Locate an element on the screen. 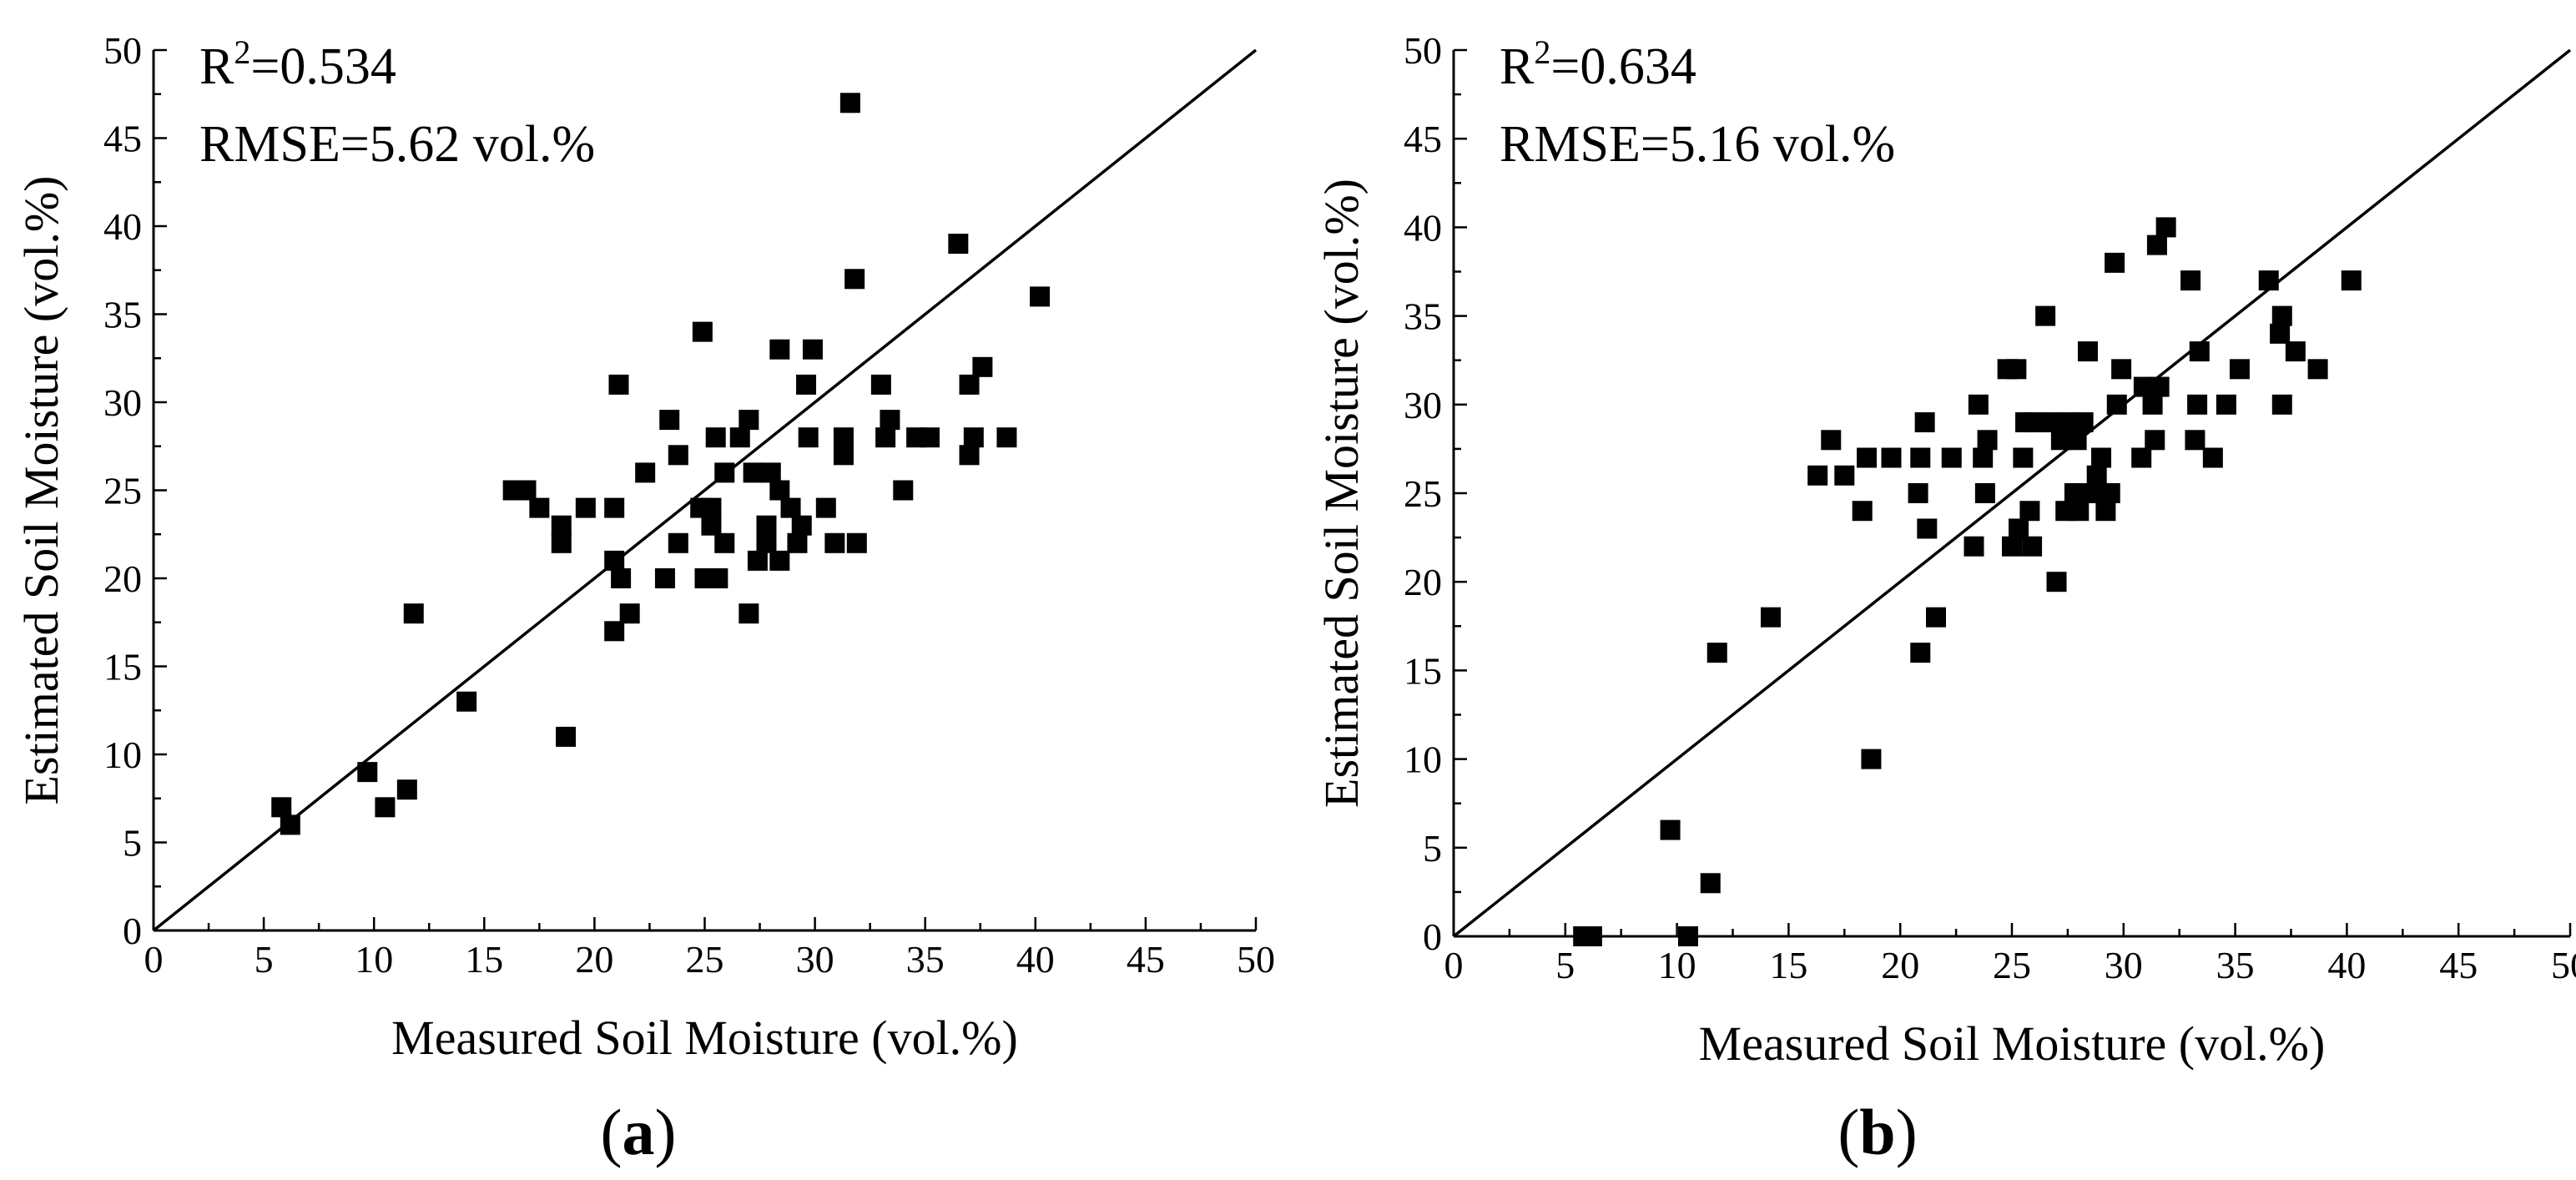  y-tick-label: 10 is located at coordinates (1423, 760).